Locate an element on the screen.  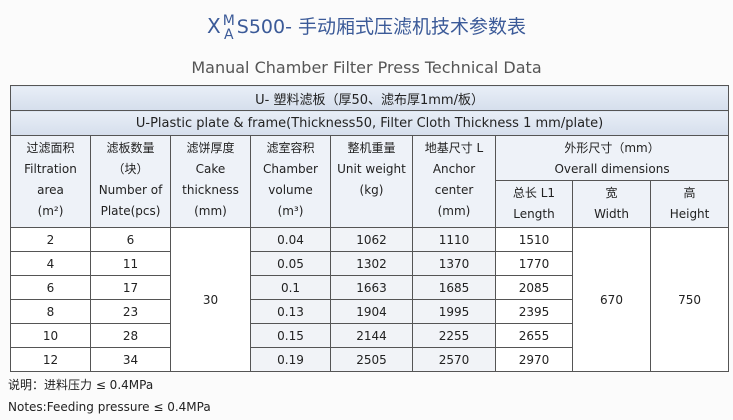
header-line: Length is located at coordinates (534, 214).